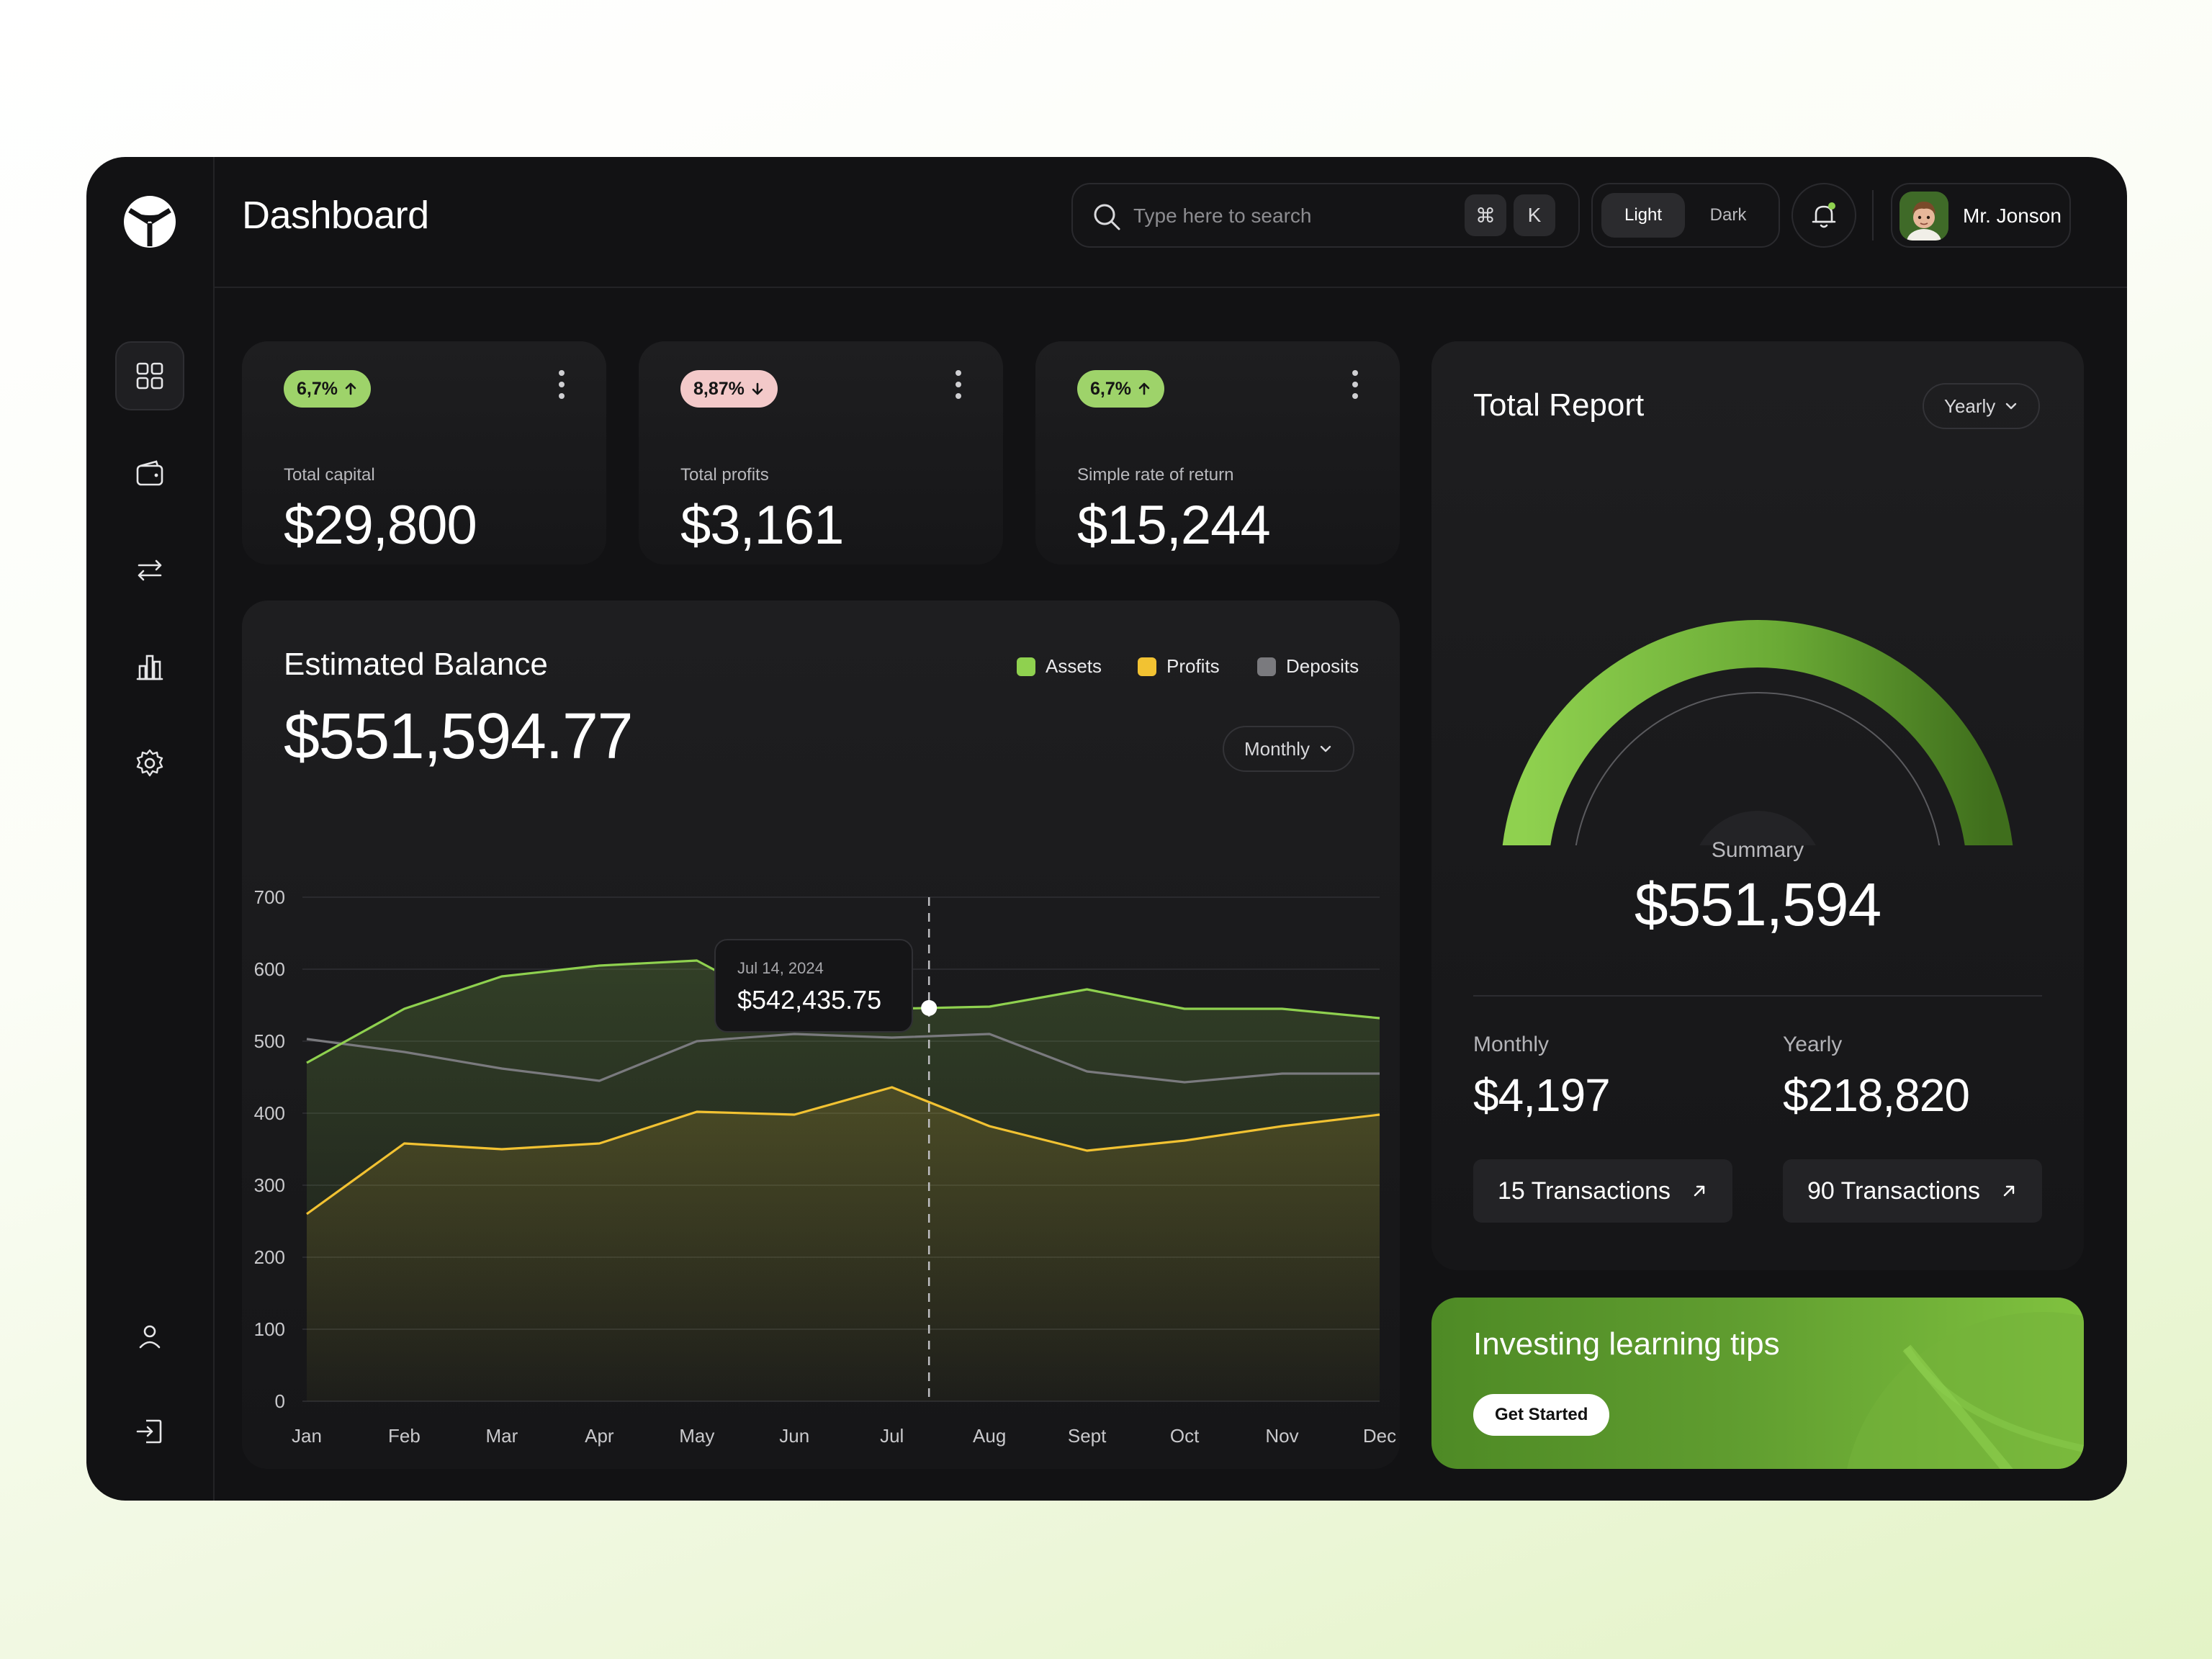  What do you see at coordinates (821, 453) in the screenshot?
I see `stat-card-total-profits: 8,87% Total profits $3,161` at bounding box center [821, 453].